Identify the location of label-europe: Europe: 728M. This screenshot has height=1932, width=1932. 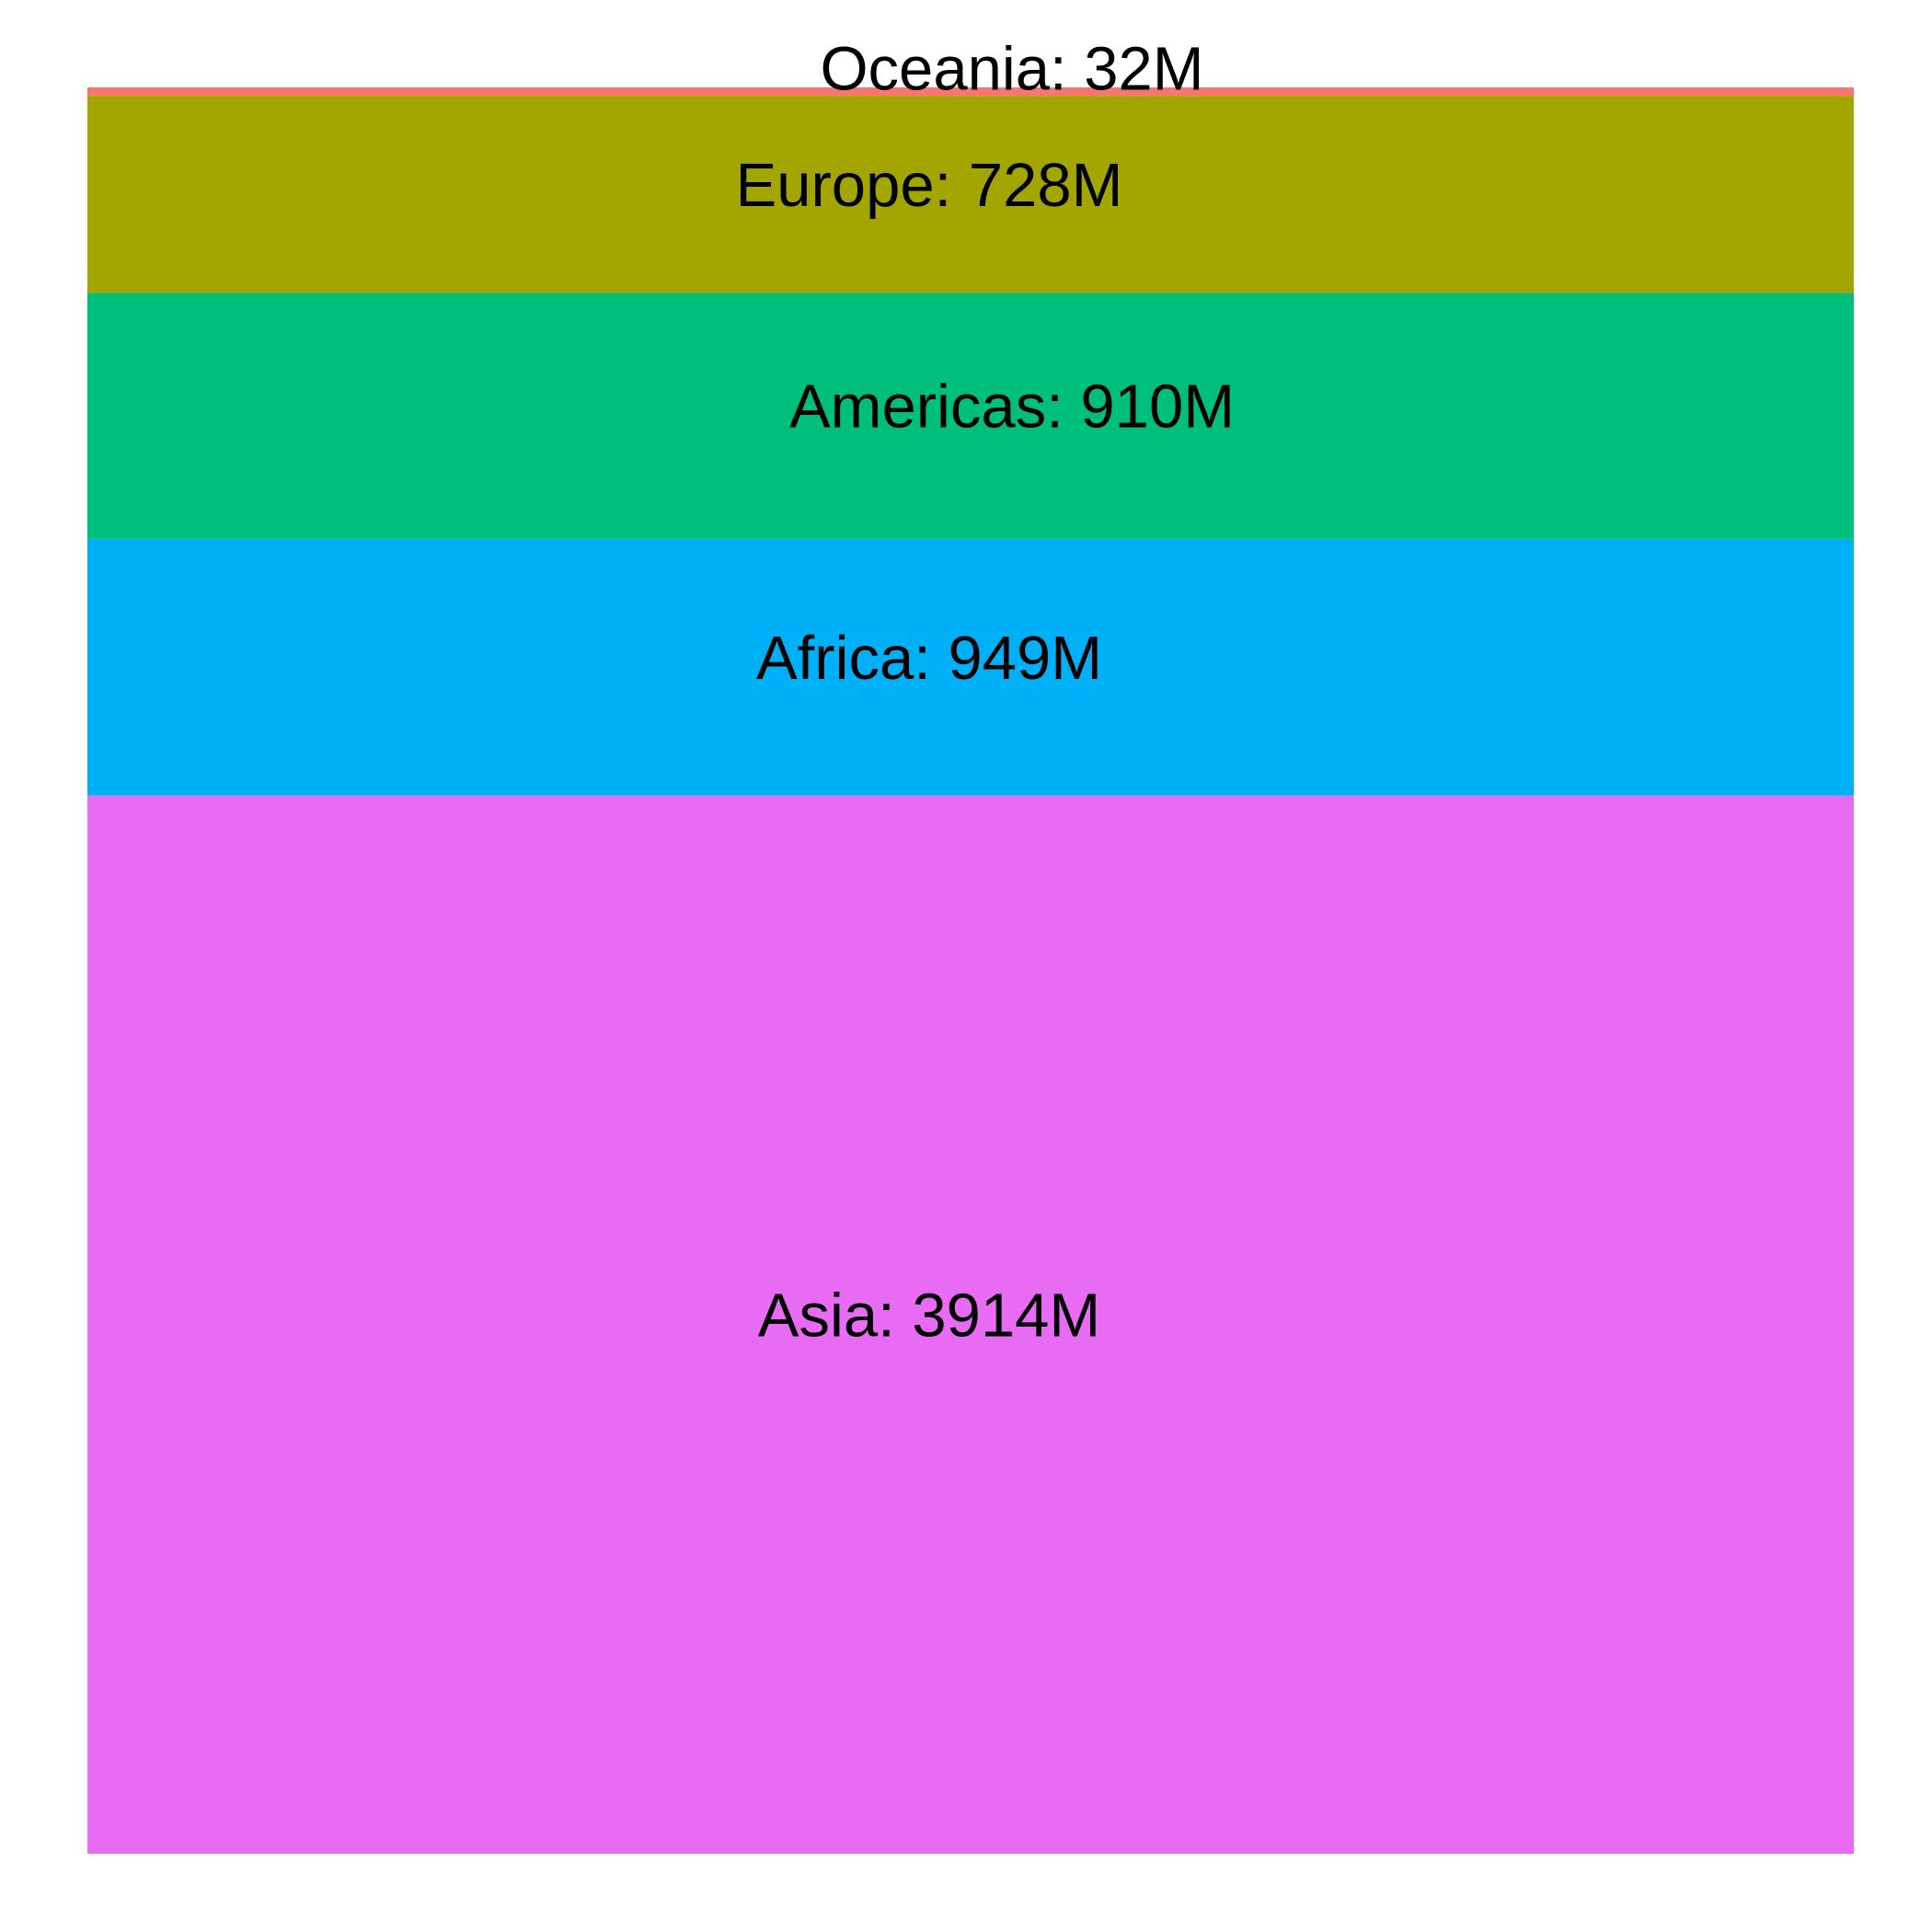
(929, 185).